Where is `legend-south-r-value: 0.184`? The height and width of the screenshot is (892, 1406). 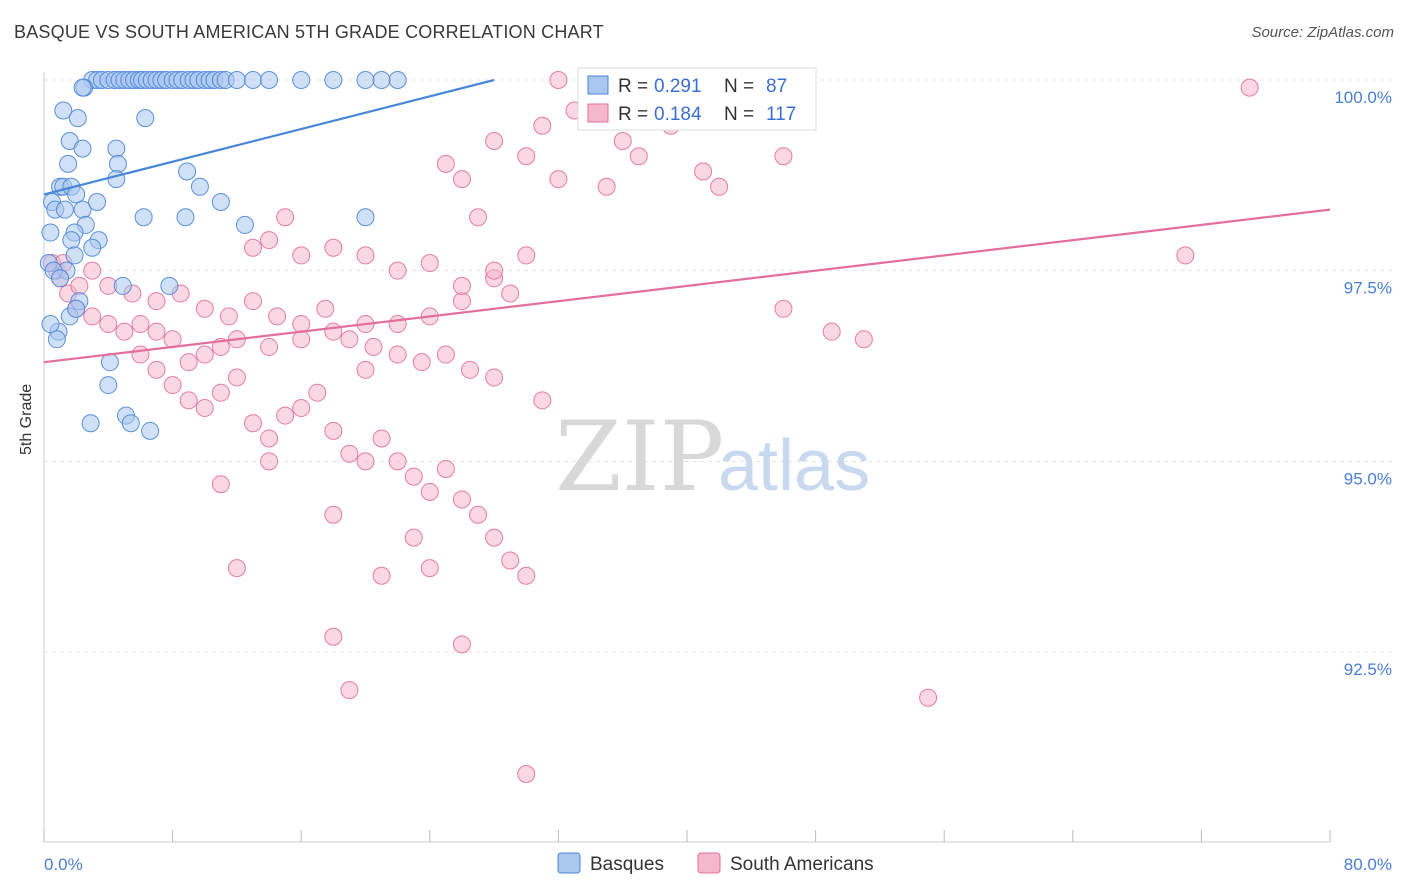
legend-south-r-value: 0.184 is located at coordinates (678, 114).